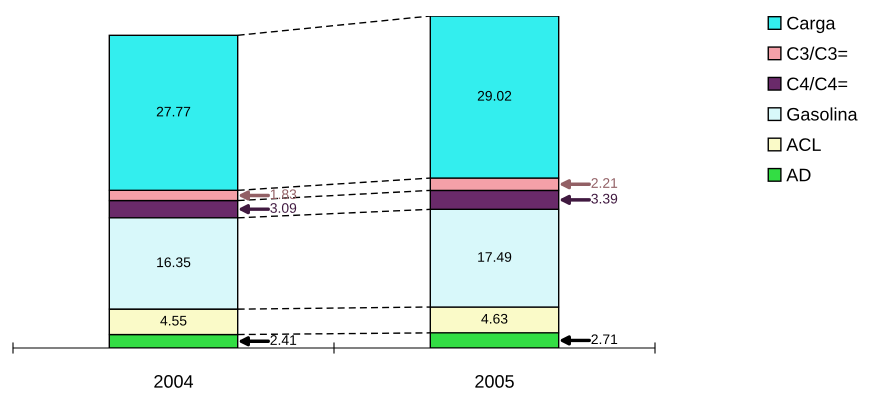 This screenshot has width=886, height=405. Describe the element at coordinates (605, 339) in the screenshot. I see `data-label: 2.71` at that location.